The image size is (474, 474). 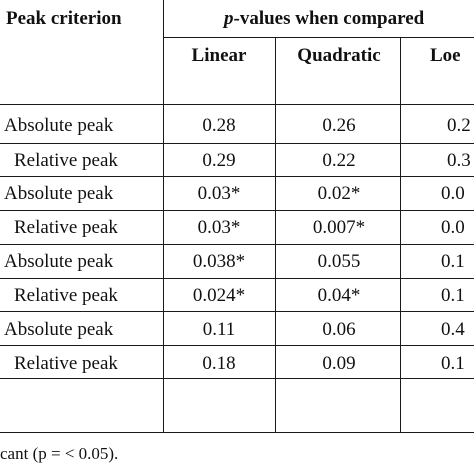 What do you see at coordinates (459, 160) in the screenshot?
I see `cell-loe: 0.3` at bounding box center [459, 160].